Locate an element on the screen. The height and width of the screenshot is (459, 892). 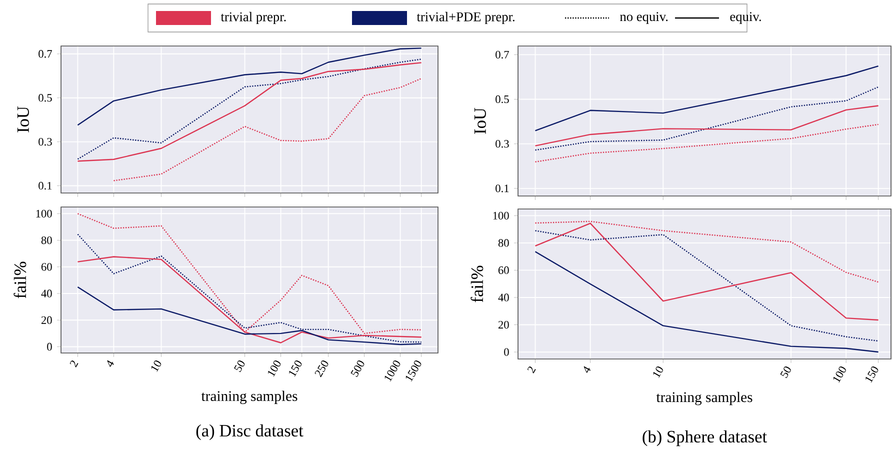
text: no equiv. is located at coordinates (644, 18).